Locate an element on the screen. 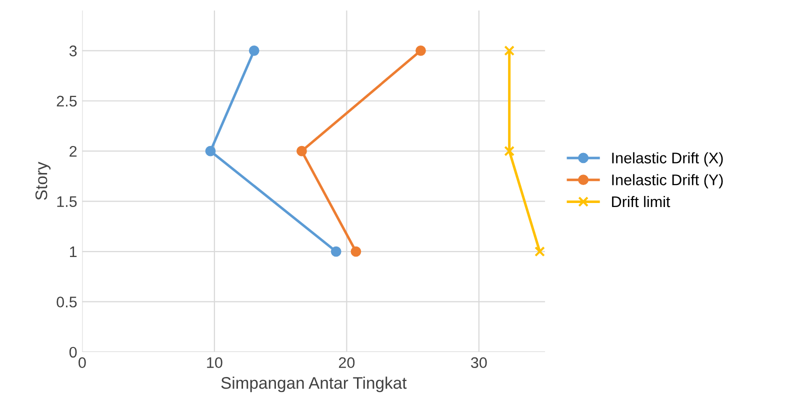  legend-label: Inelastic Drift (X) is located at coordinates (667, 159).